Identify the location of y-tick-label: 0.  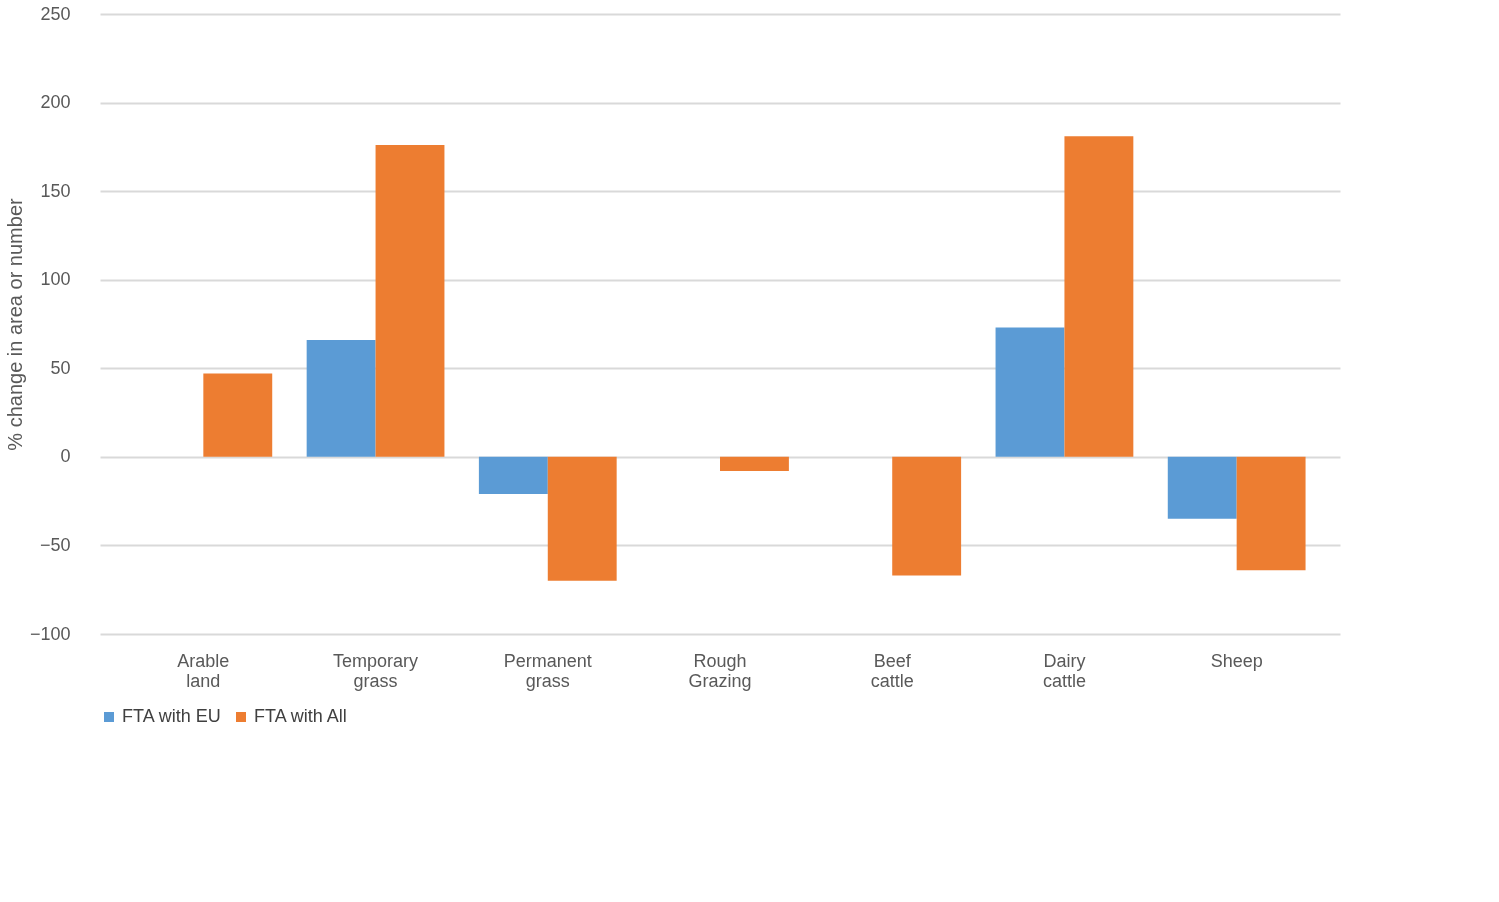
(65, 456).